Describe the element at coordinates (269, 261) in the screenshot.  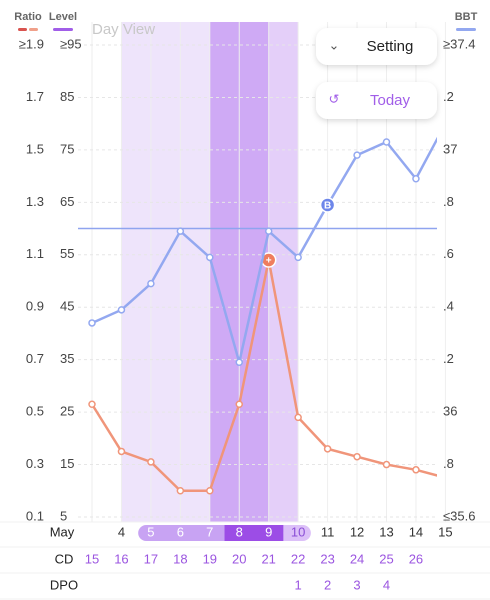
I see `point-icon: +` at that location.